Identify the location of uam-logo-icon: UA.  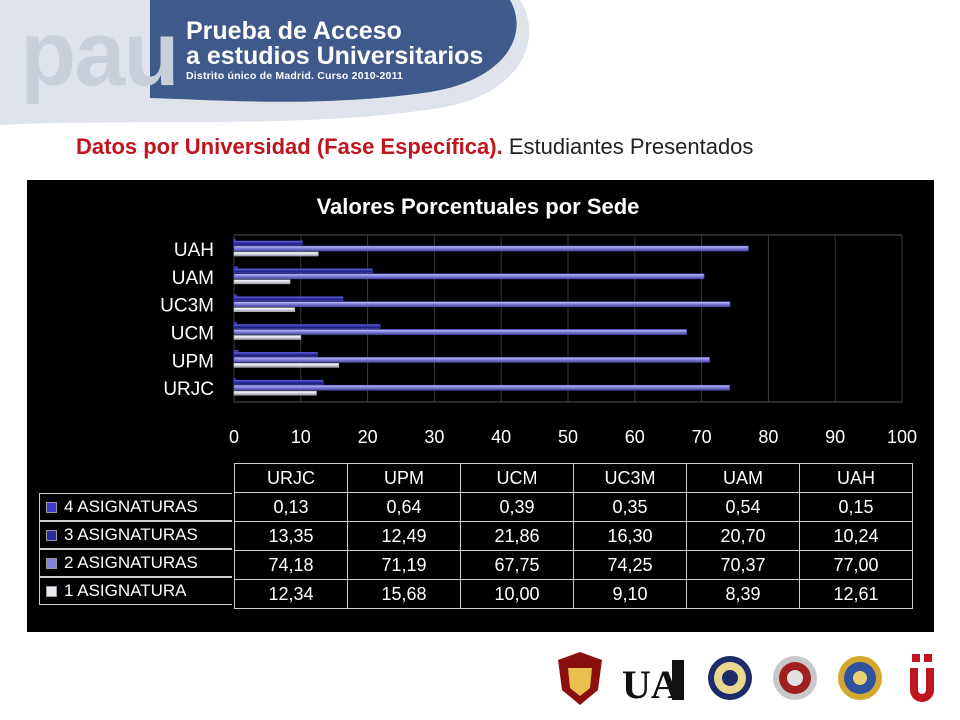
(653, 683).